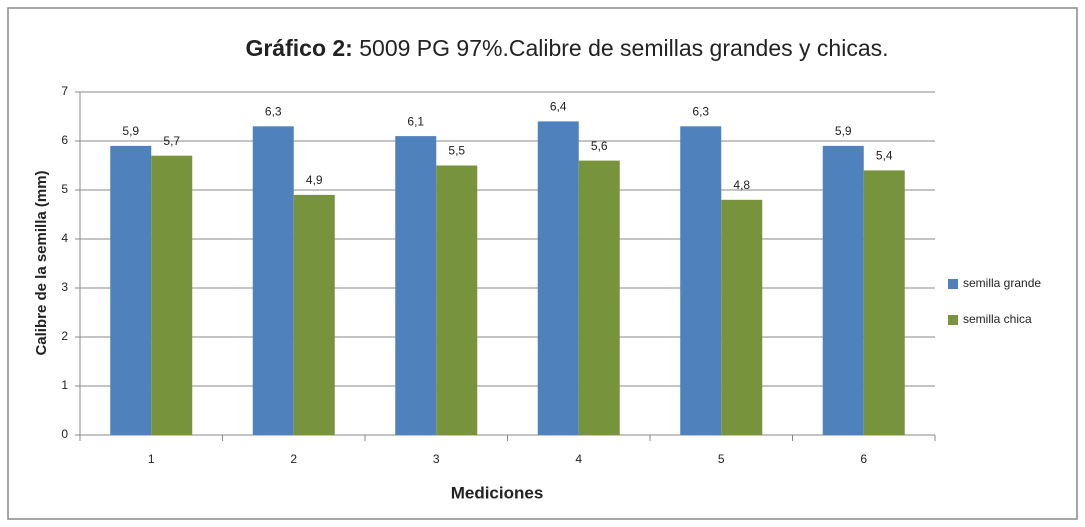 This screenshot has width=1085, height=527. Describe the element at coordinates (64, 91) in the screenshot. I see `y-tick-label: 7` at that location.